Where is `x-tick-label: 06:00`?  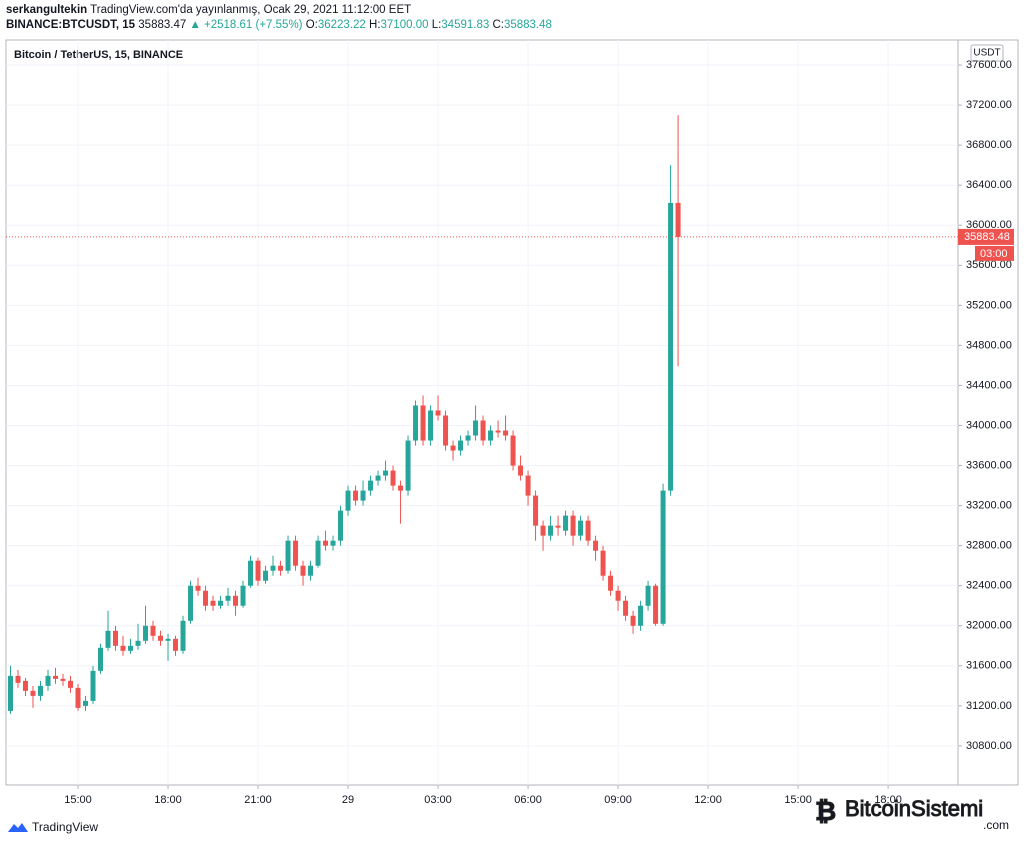 x-tick-label: 06:00 is located at coordinates (528, 800).